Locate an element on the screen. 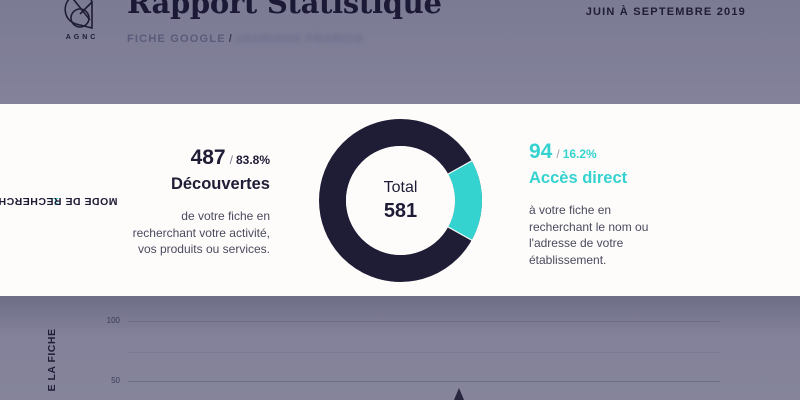  discoveries-percent: 83.8% is located at coordinates (252, 160).